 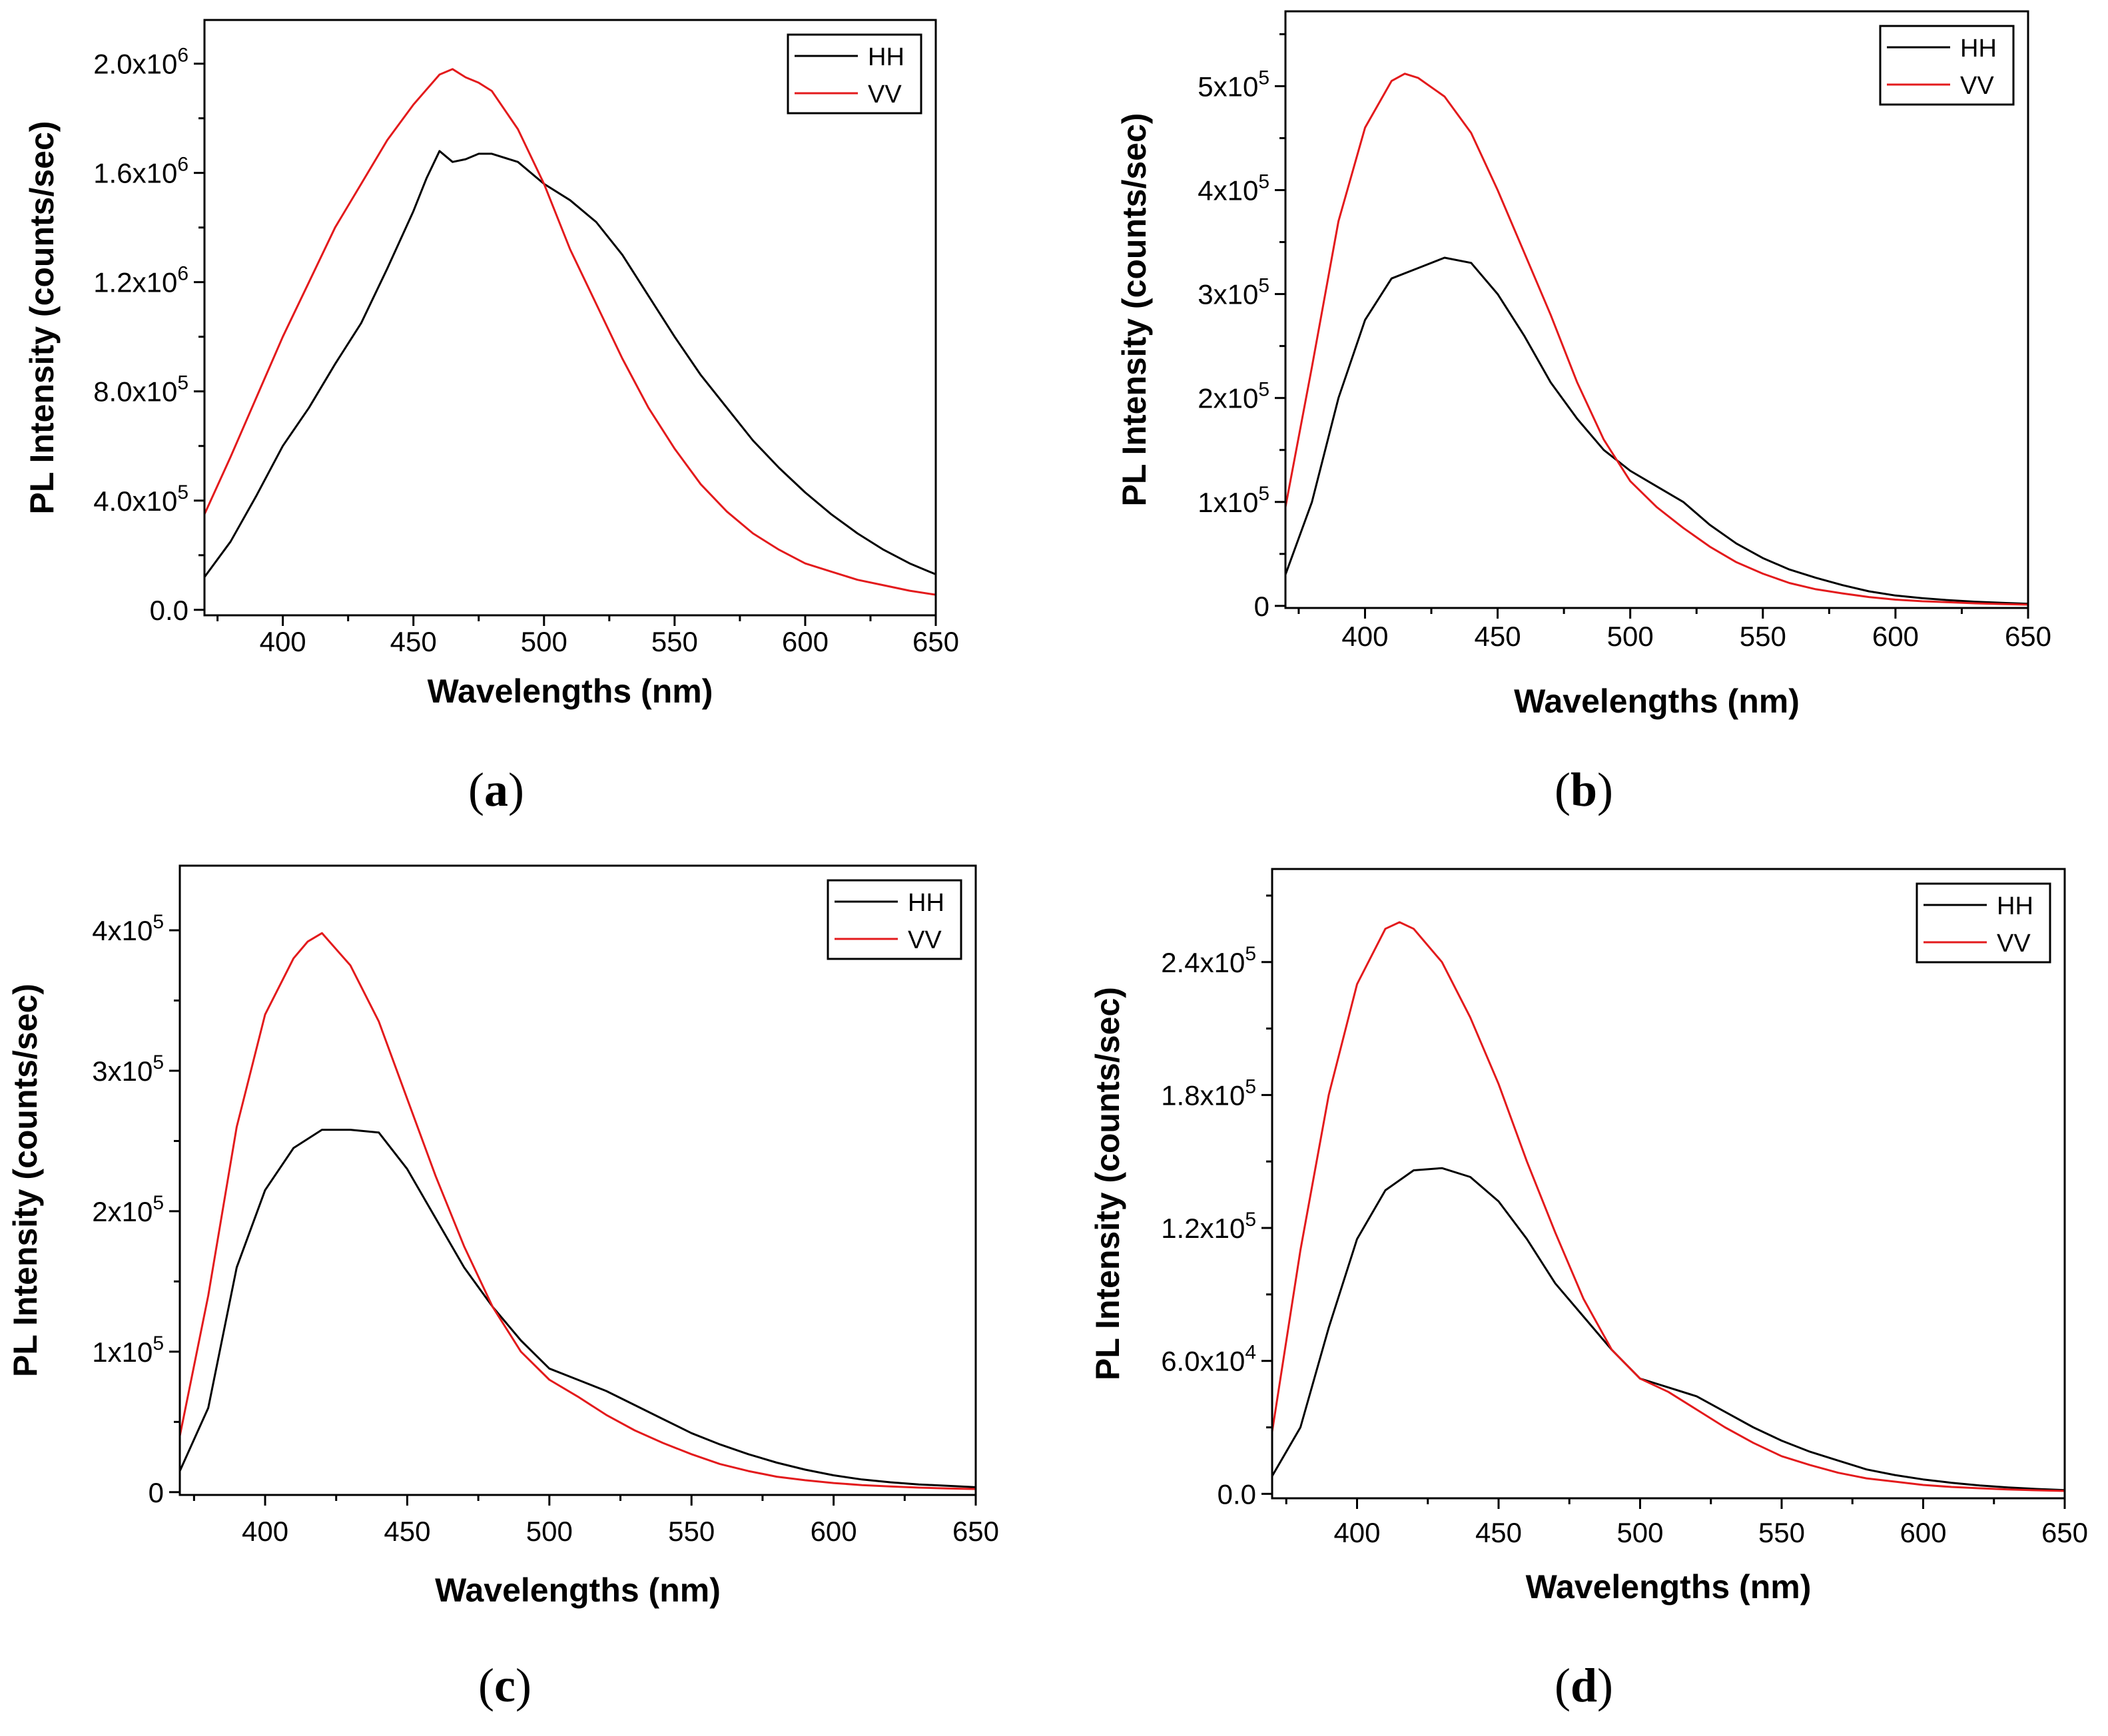 I want to click on y-tick-label: 1.2x10⁶, so click(x=141, y=280).